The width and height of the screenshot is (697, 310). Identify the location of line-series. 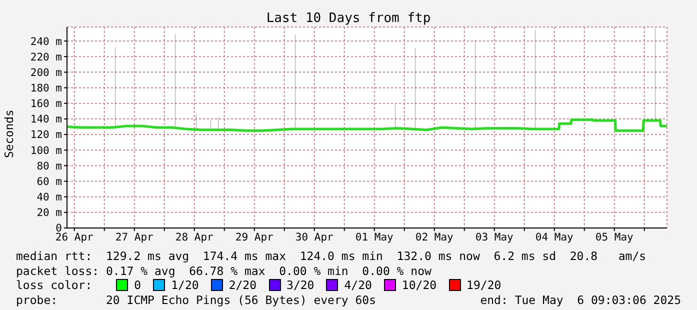
(367, 125).